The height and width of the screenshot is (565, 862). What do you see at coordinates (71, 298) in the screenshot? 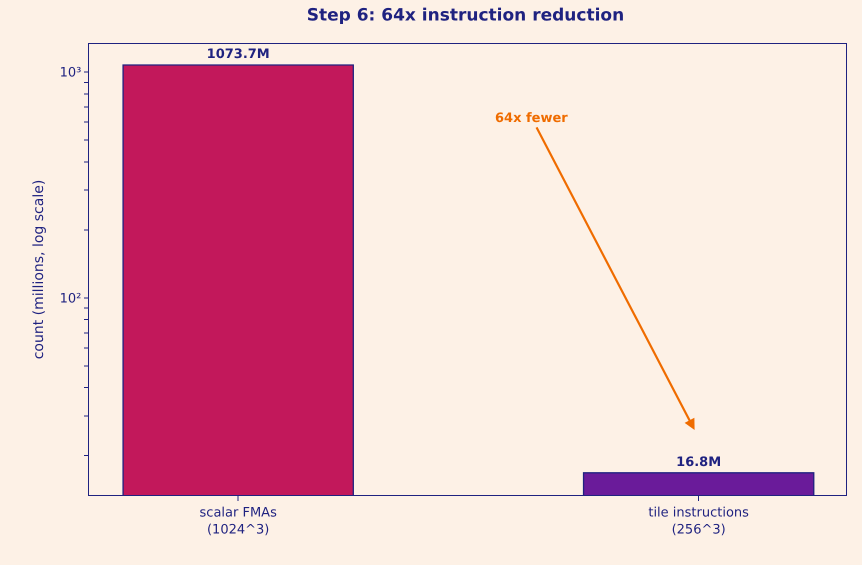
I see `y-tick-label: 10²` at bounding box center [71, 298].